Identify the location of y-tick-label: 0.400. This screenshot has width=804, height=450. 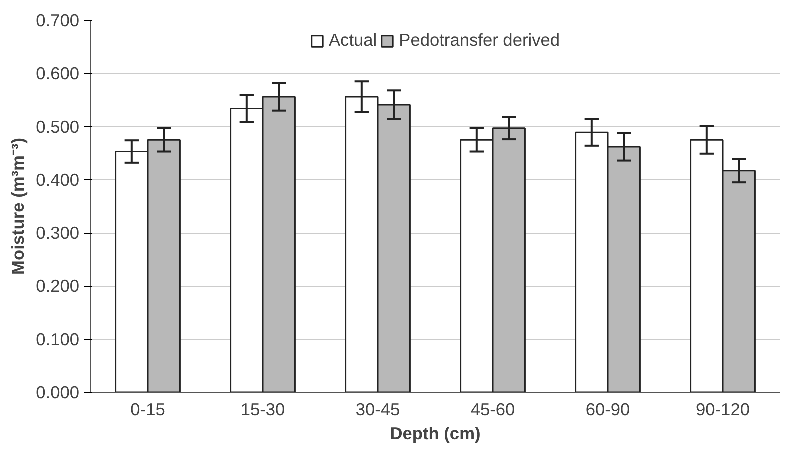
(58, 180).